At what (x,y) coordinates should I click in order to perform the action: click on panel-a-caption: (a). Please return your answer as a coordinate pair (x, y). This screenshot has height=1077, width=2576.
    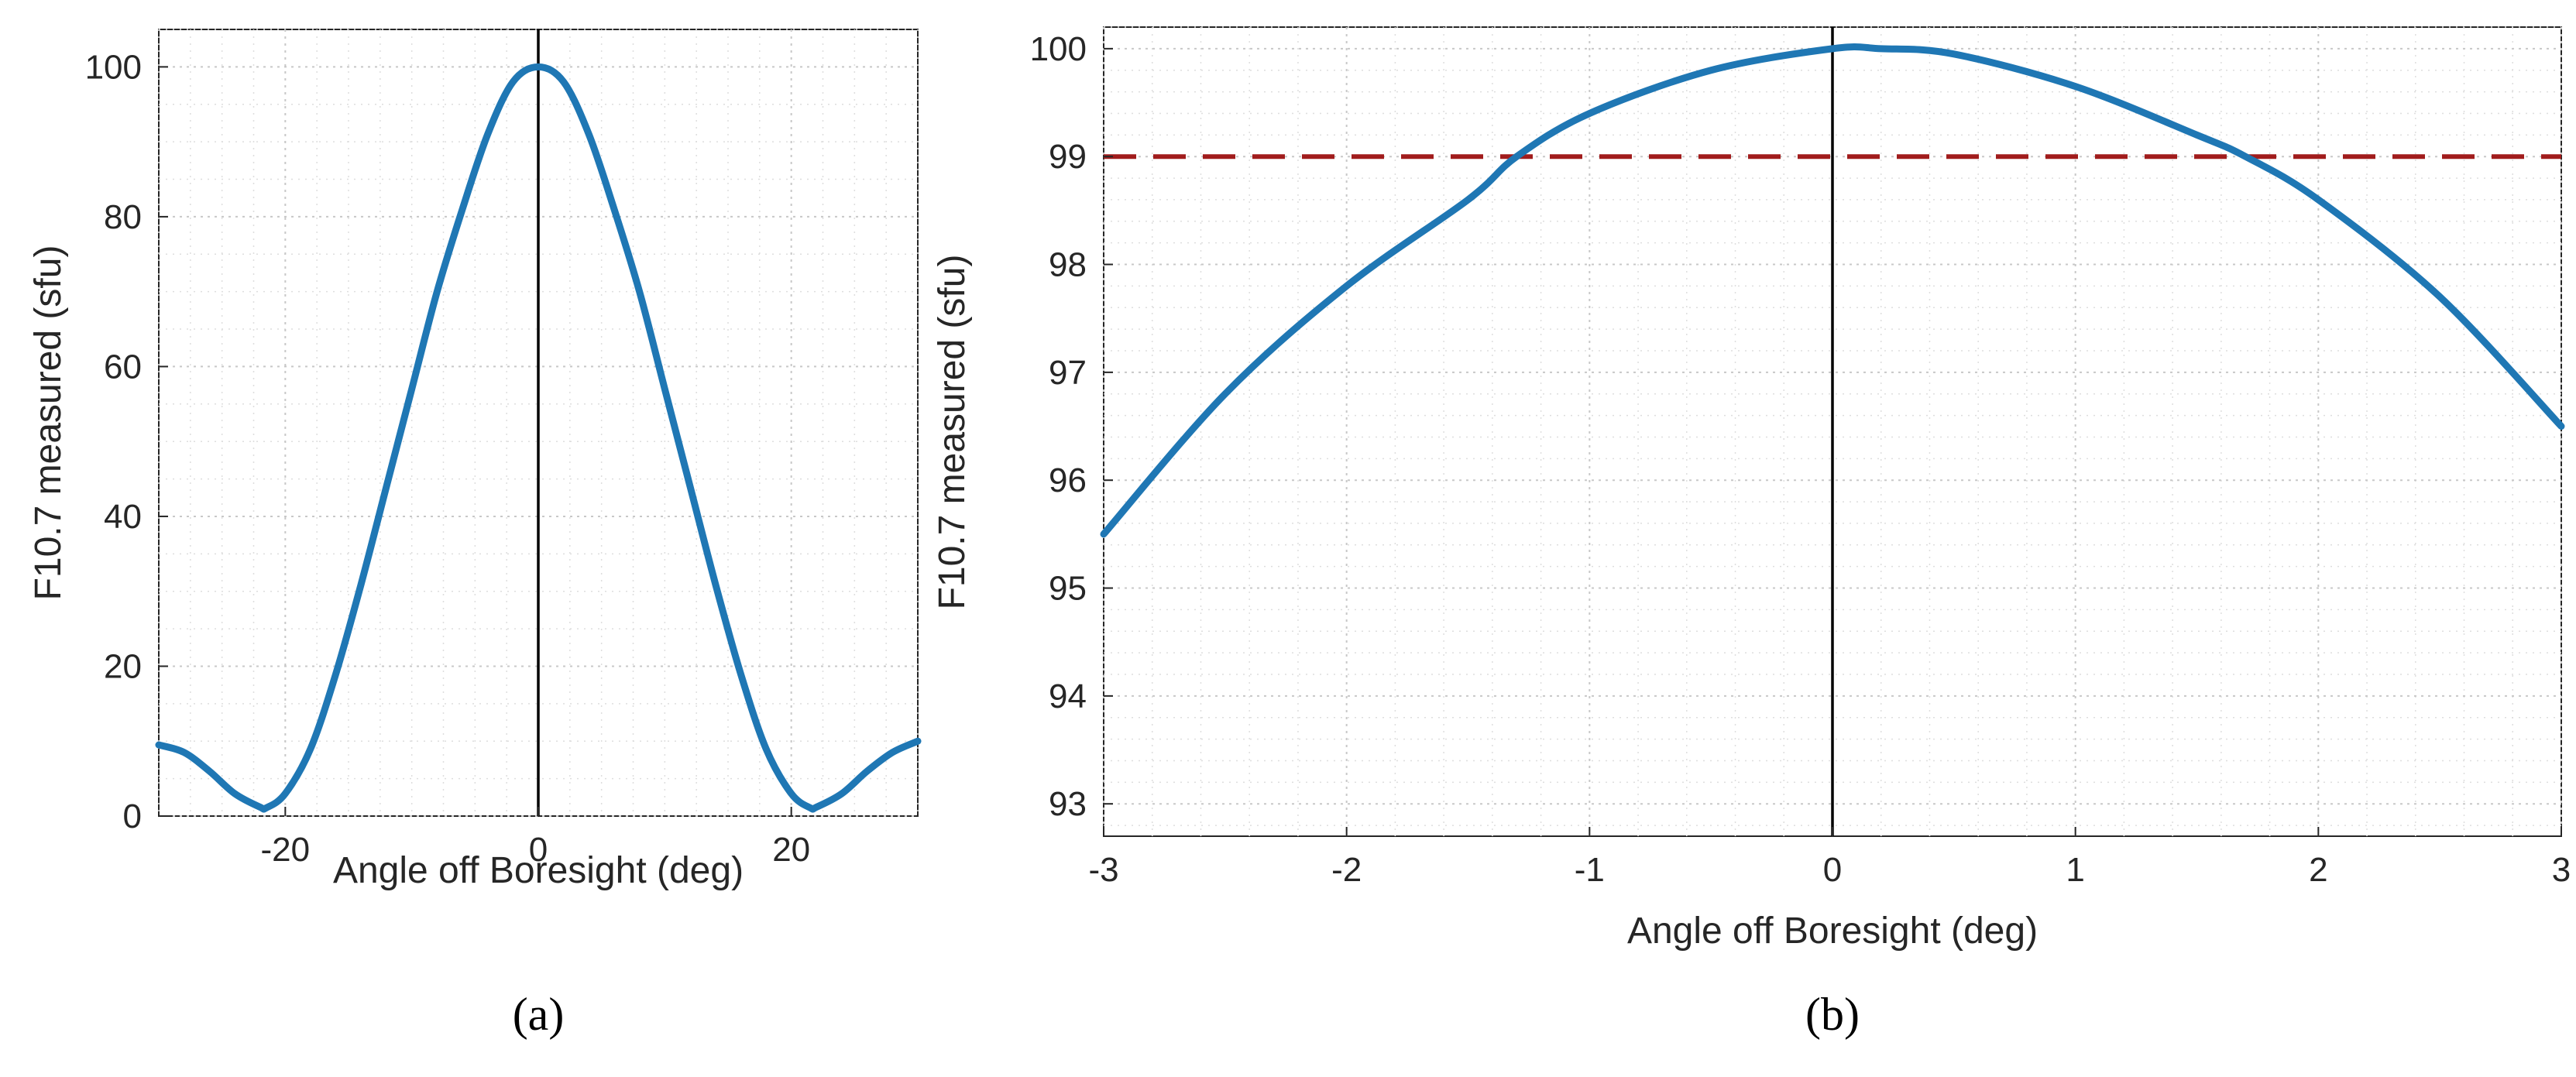
    Looking at the image, I should click on (539, 1014).